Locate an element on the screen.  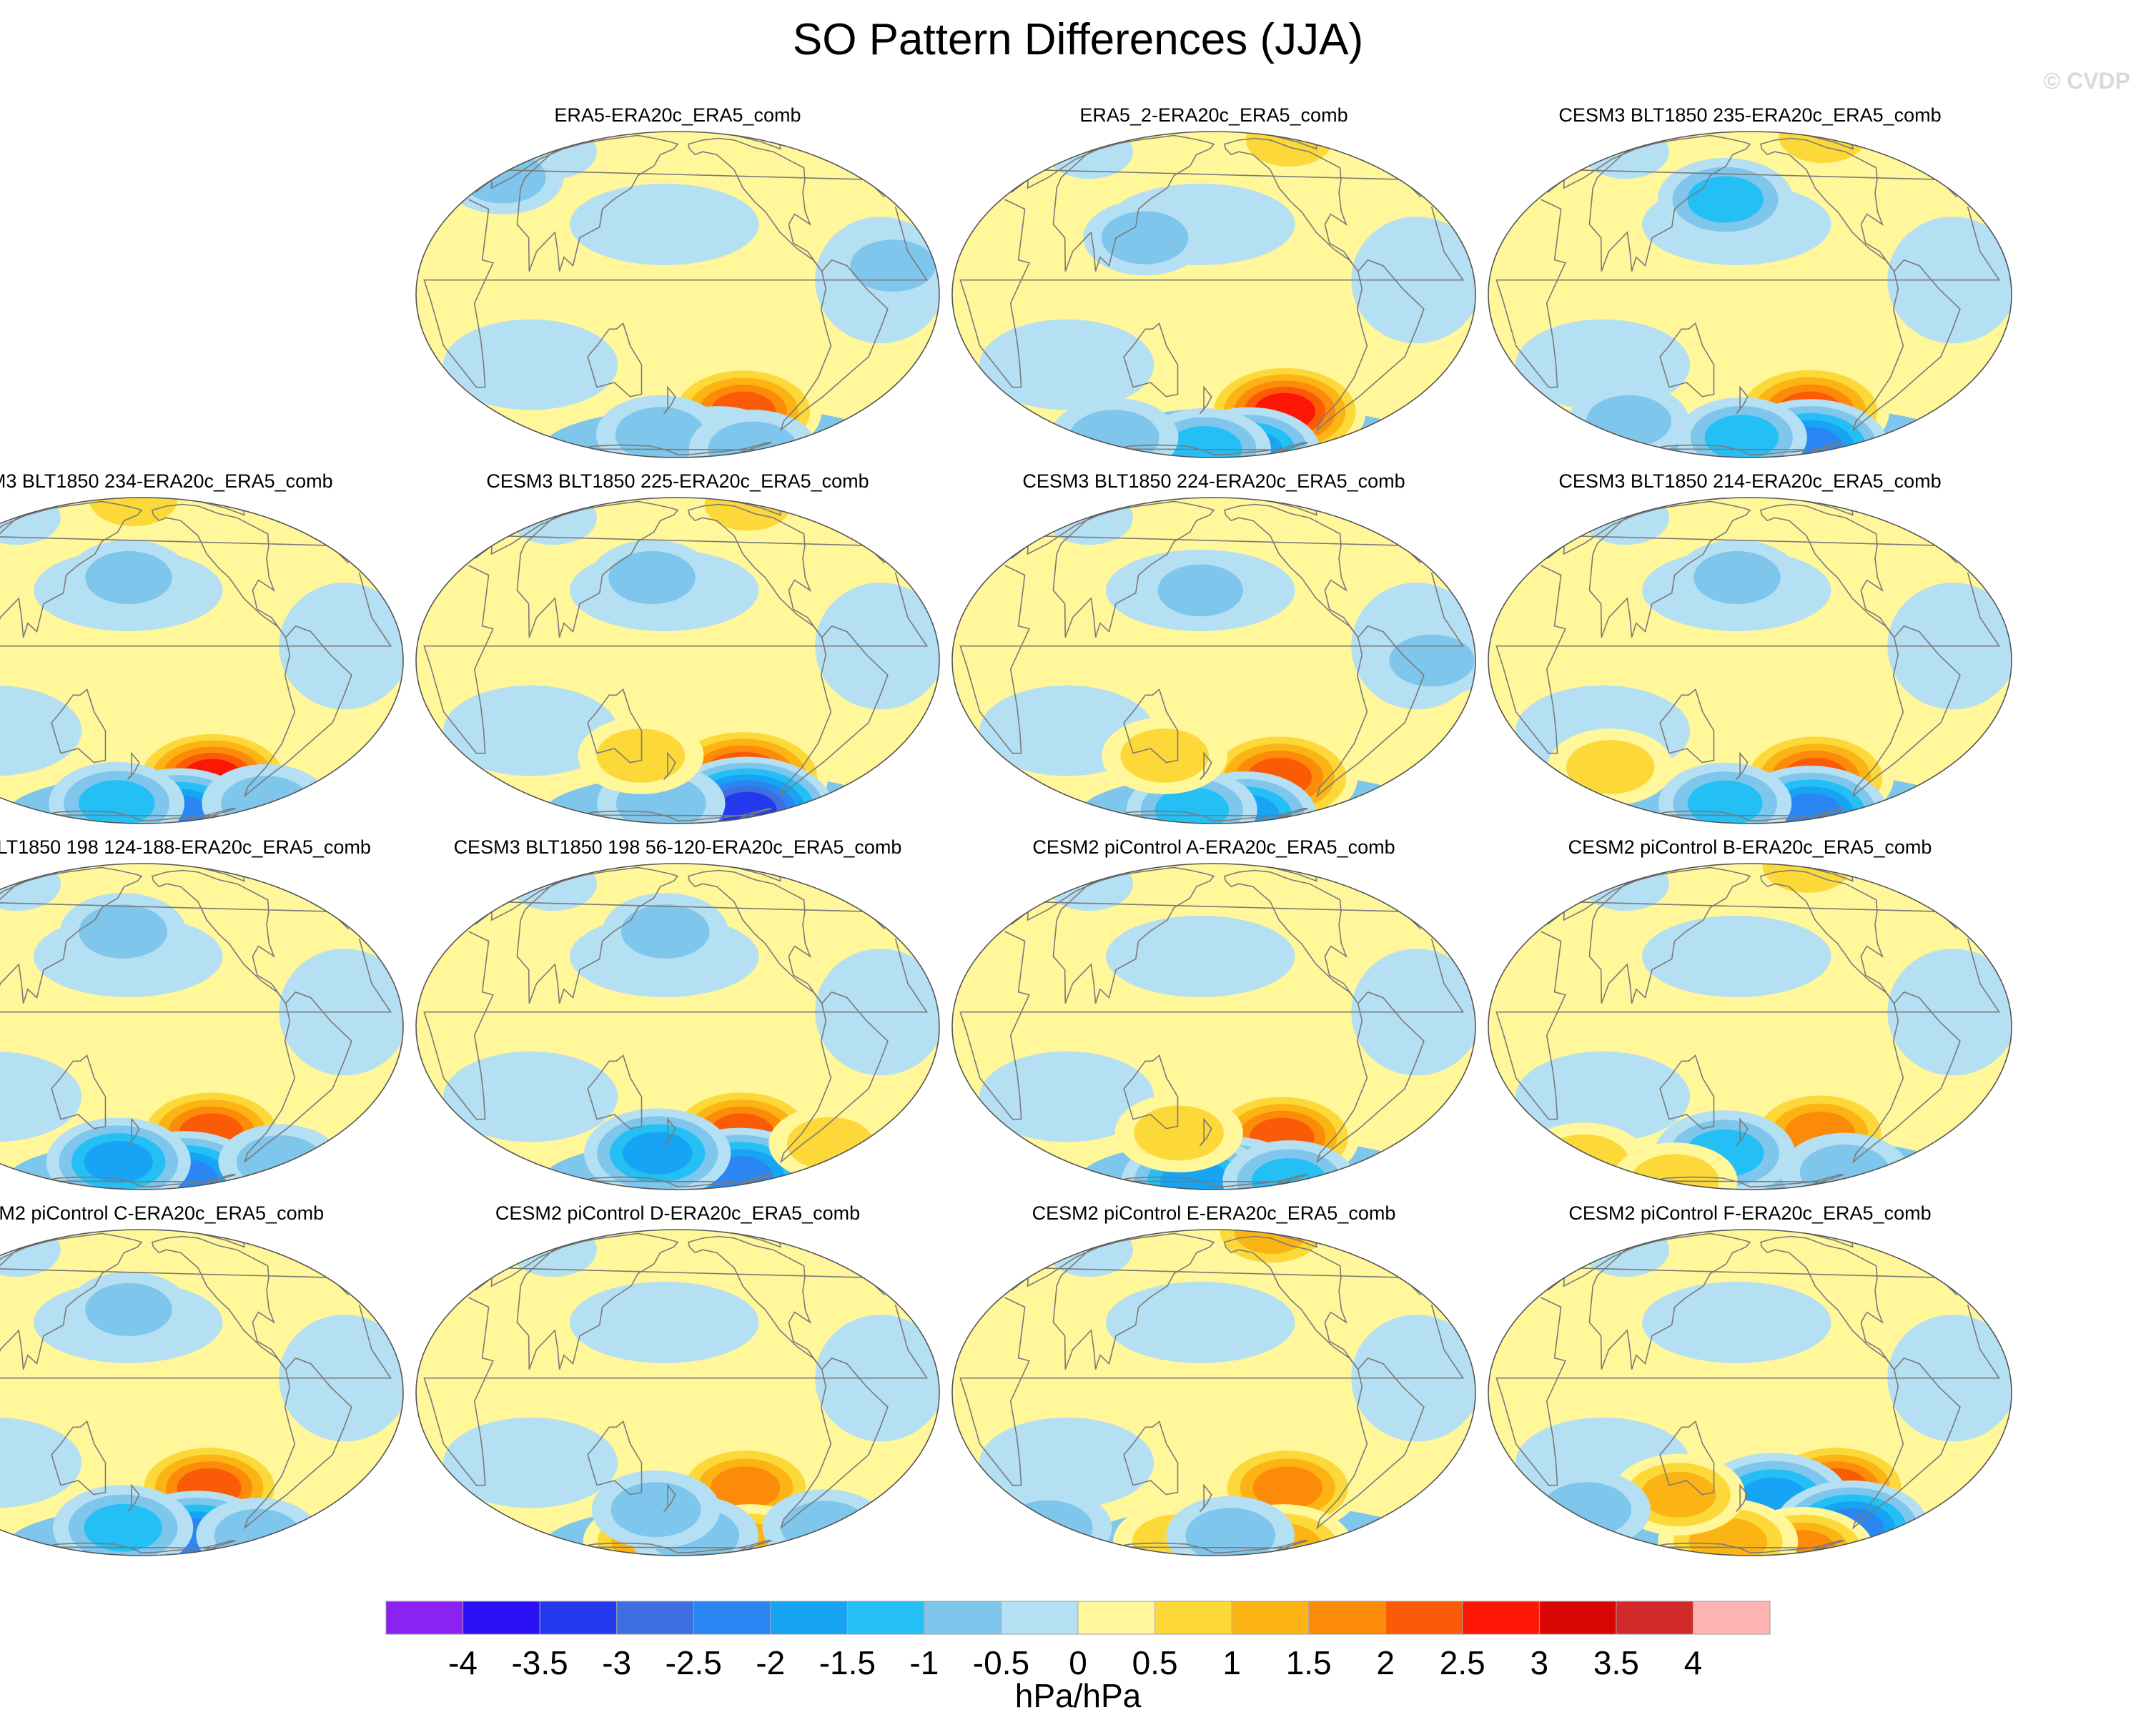
colorbar-tick-label: -4 is located at coordinates (463, 1662).